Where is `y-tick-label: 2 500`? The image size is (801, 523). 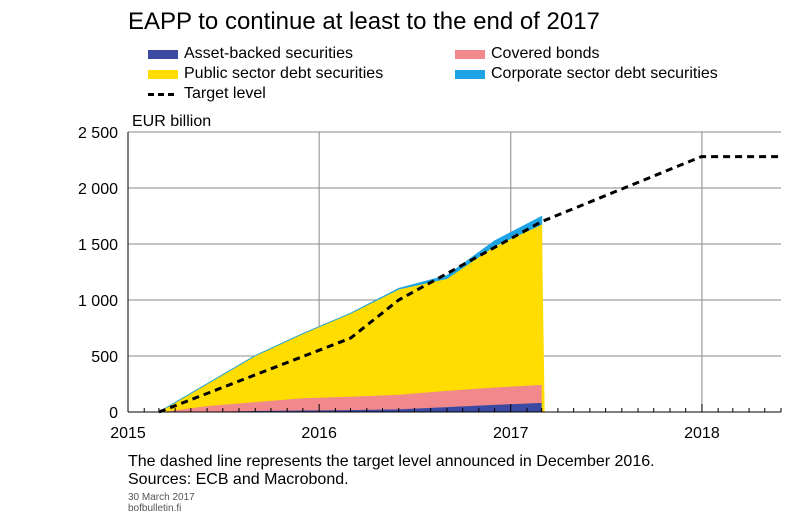
y-tick-label: 2 500 is located at coordinates (98, 133).